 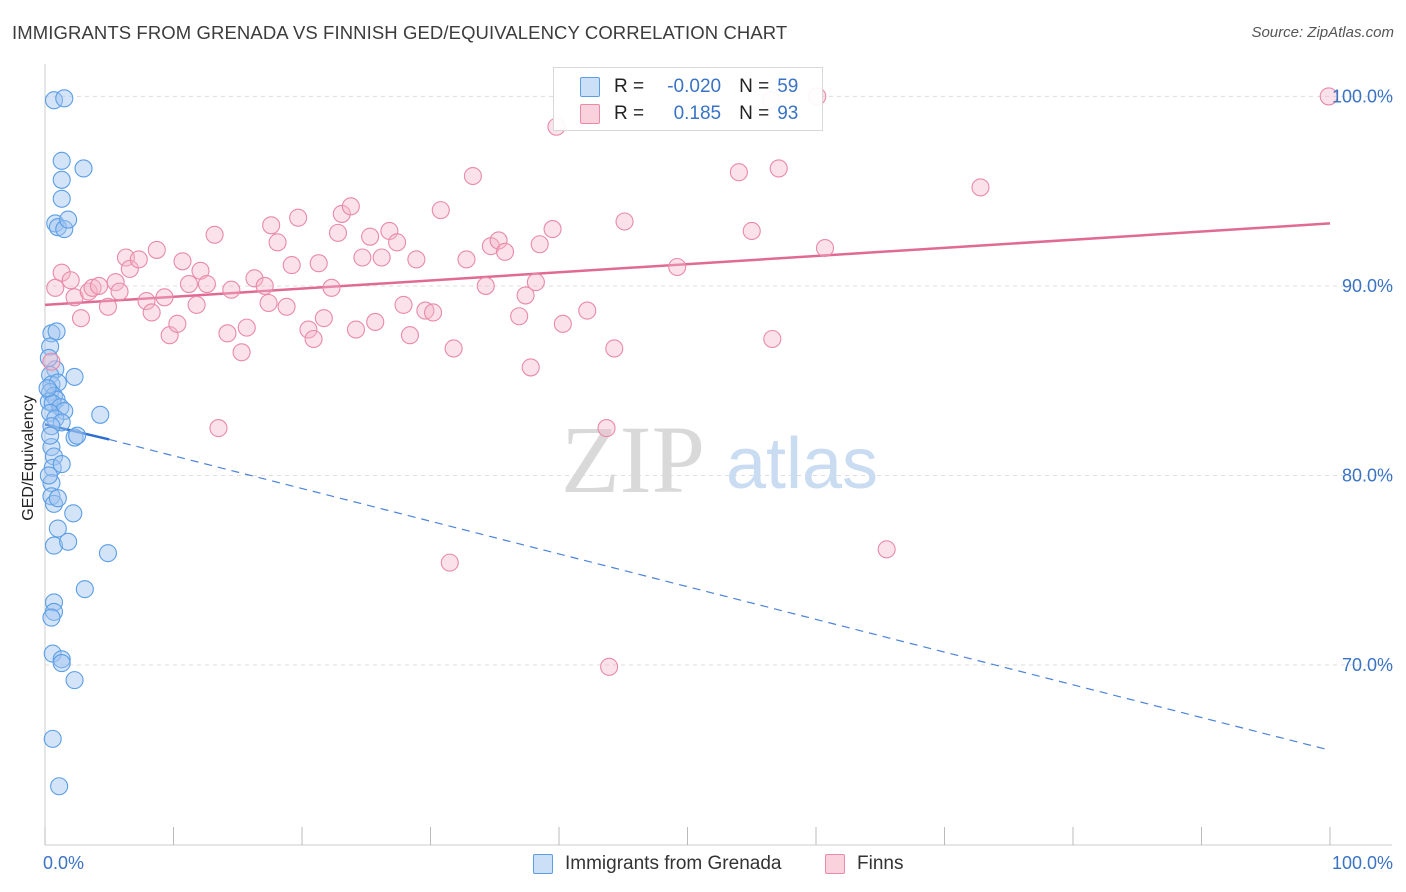 I want to click on bottom-legend-pink: Finns, so click(x=864, y=864).